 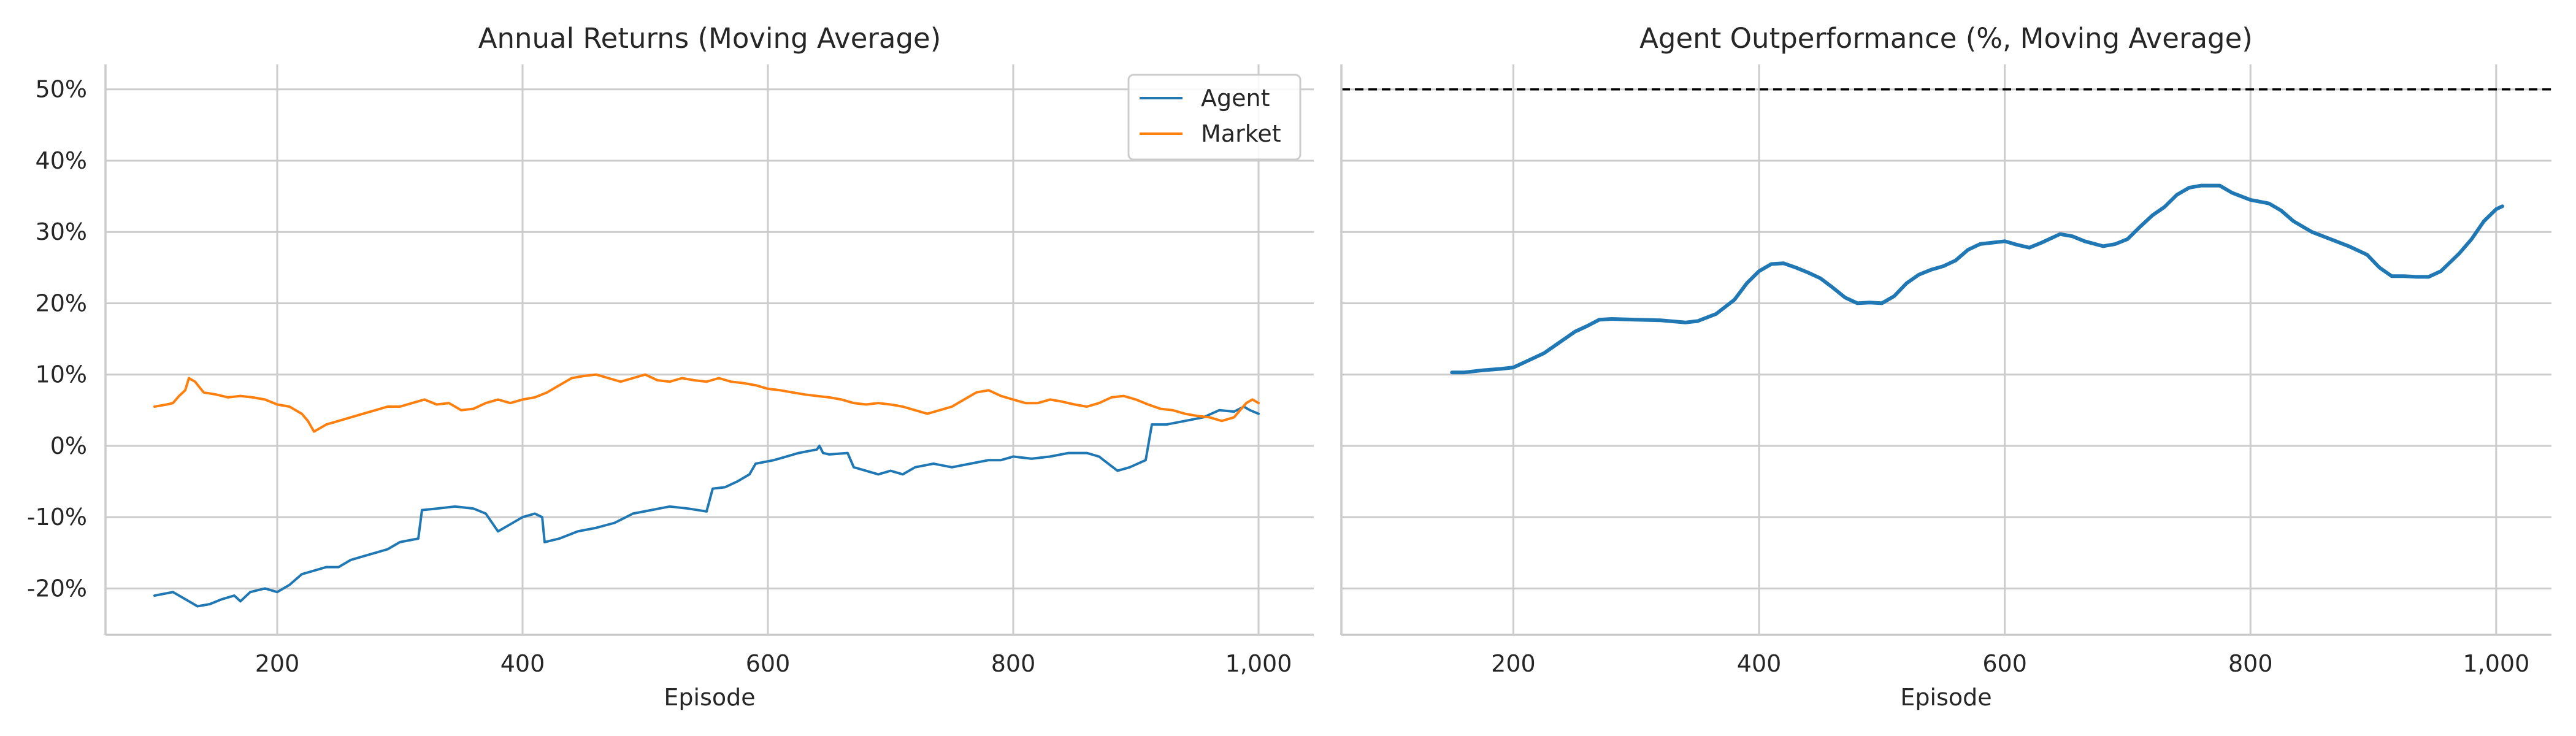 I want to click on chart-title: Agent Outperformance (%, Moving Average), so click(x=1946, y=38).